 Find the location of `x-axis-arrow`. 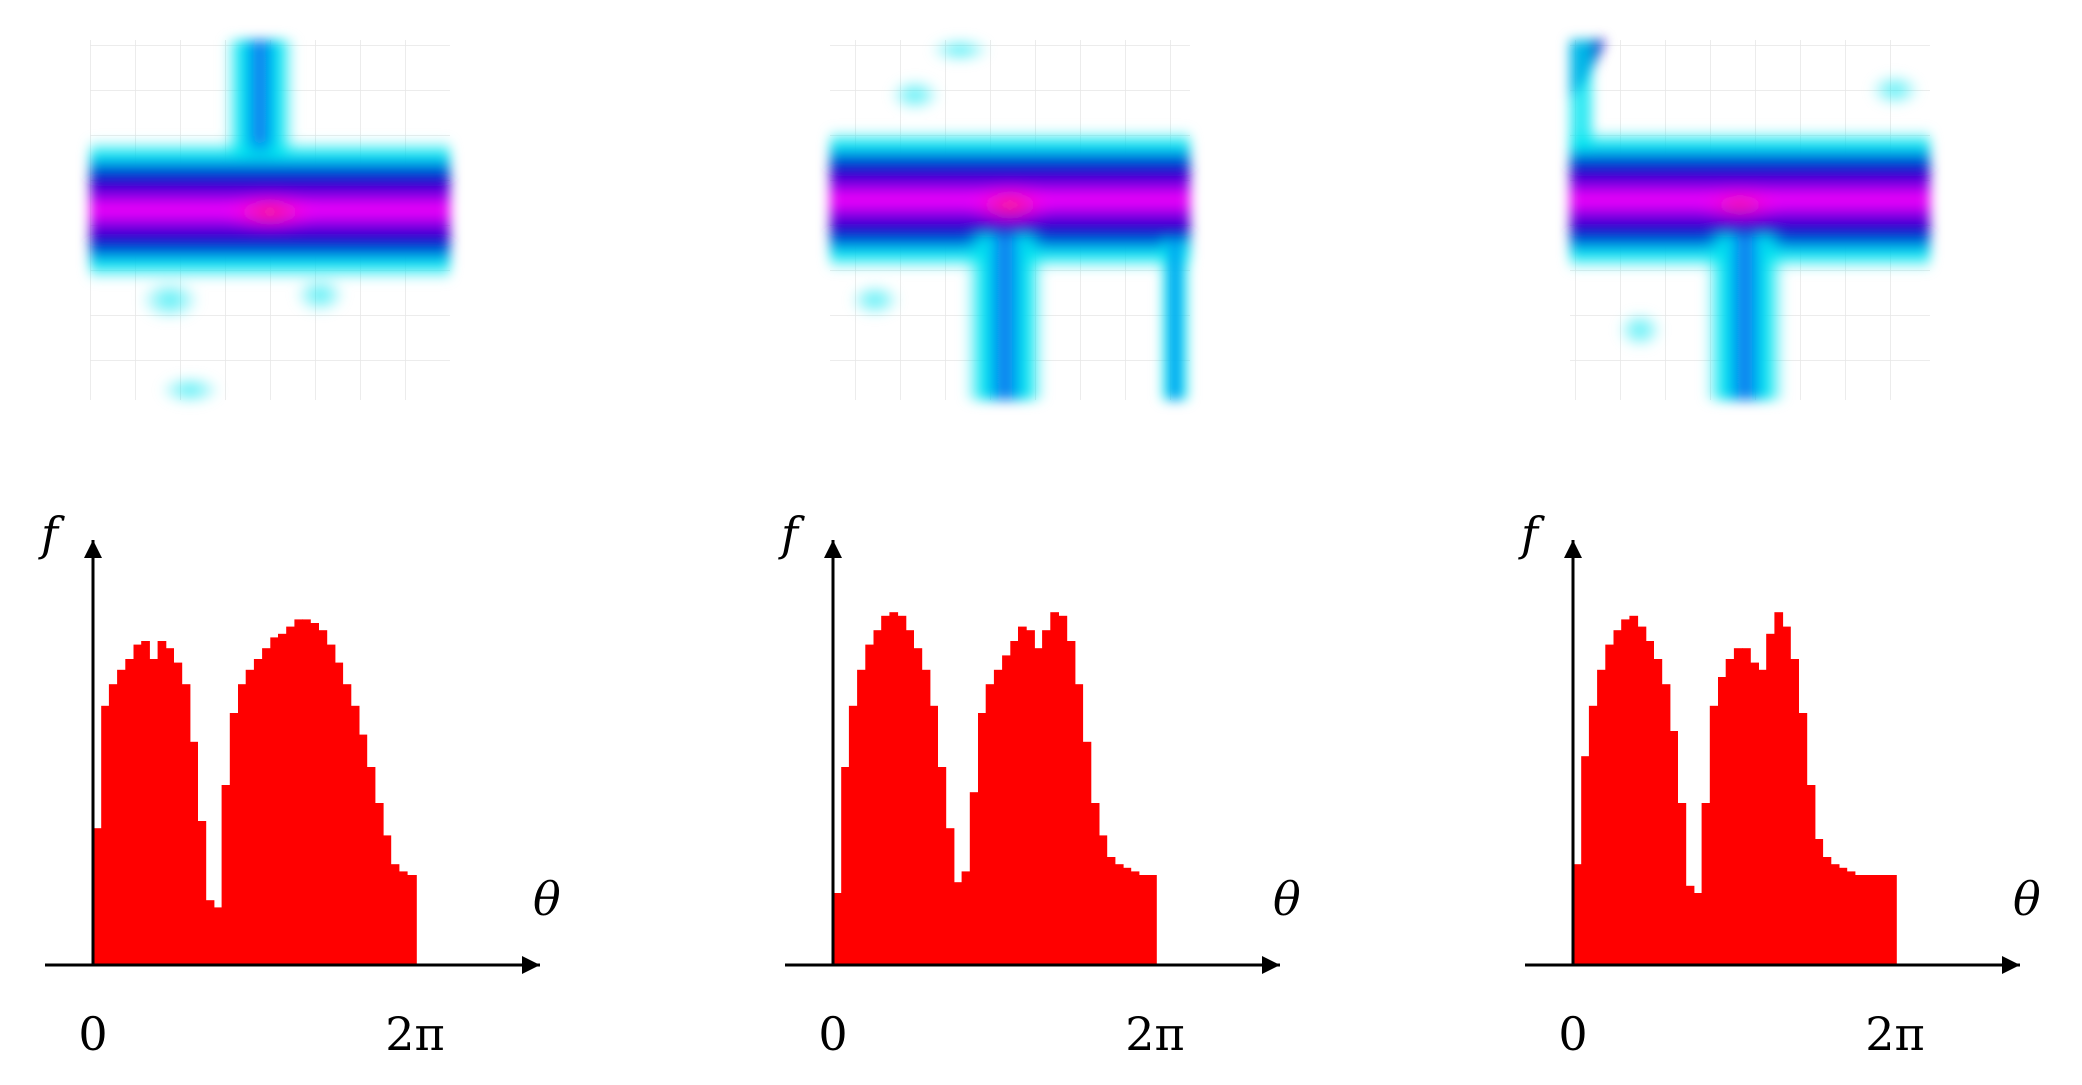

x-axis-arrow is located at coordinates (2011, 965).